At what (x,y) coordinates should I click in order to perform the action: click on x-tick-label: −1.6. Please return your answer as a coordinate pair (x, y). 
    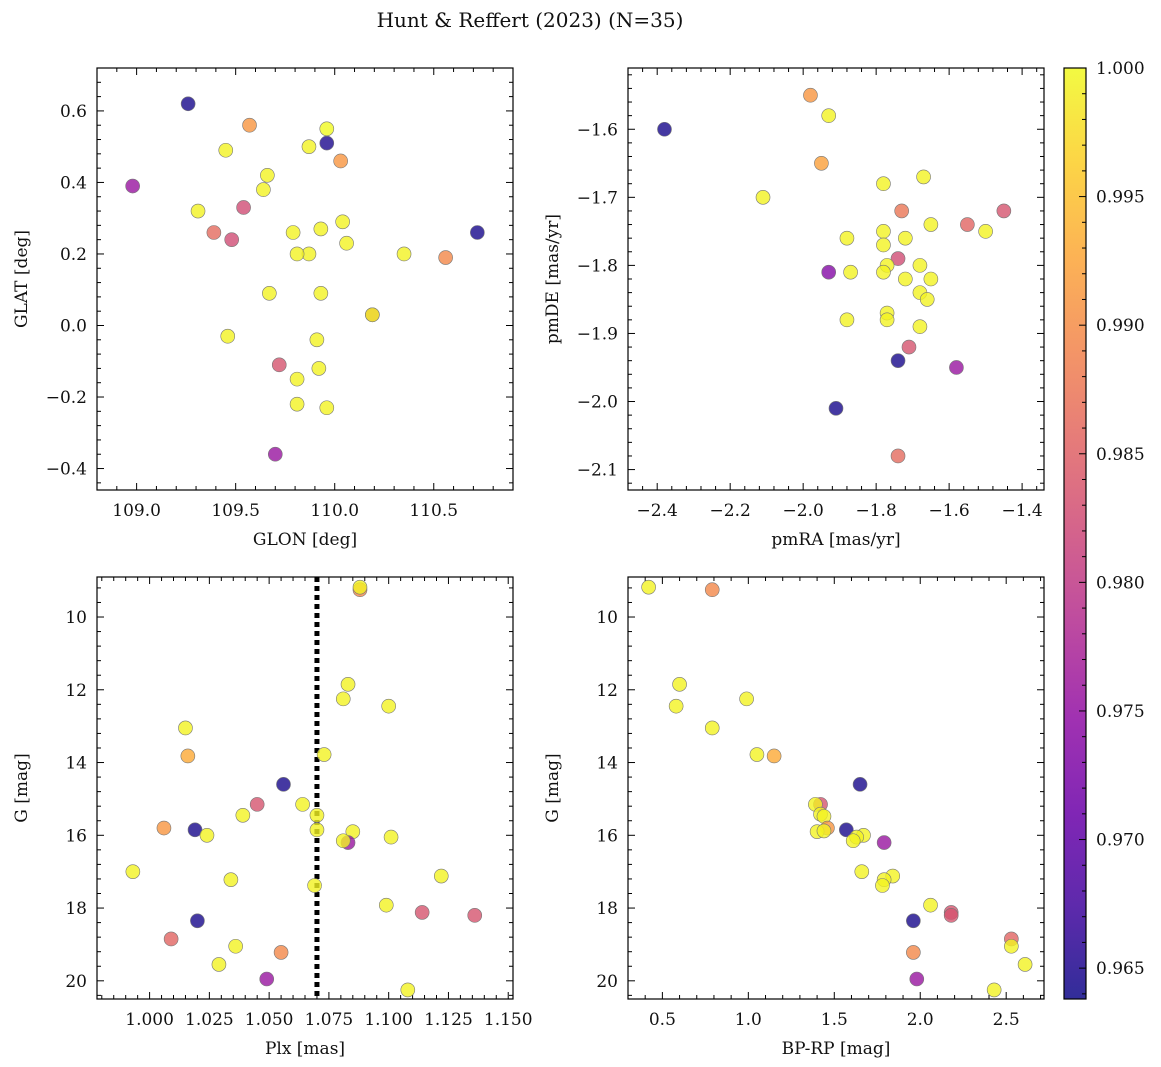
    Looking at the image, I should click on (948, 511).